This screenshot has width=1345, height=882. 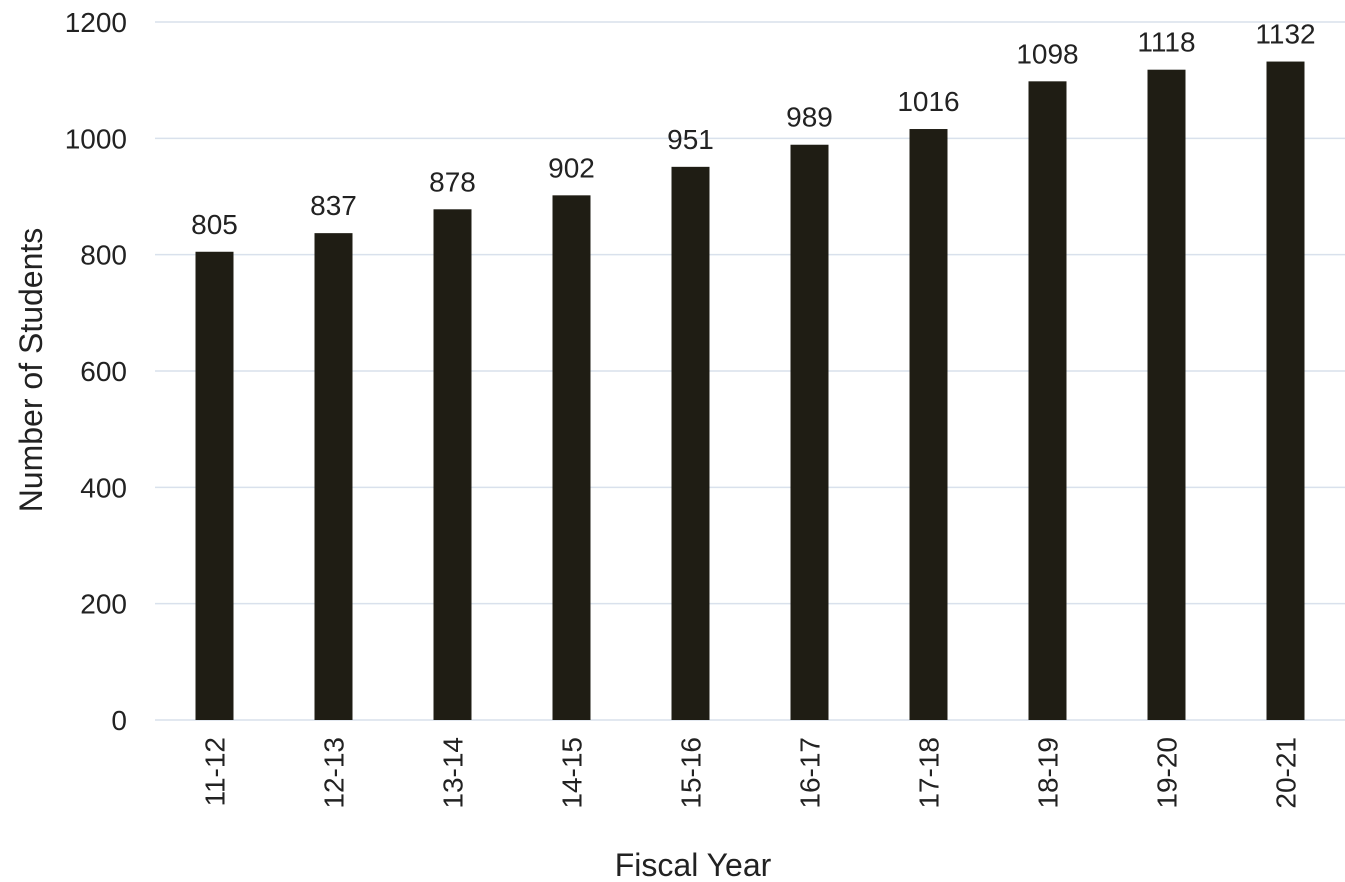 I want to click on data-label: 951, so click(x=690, y=139).